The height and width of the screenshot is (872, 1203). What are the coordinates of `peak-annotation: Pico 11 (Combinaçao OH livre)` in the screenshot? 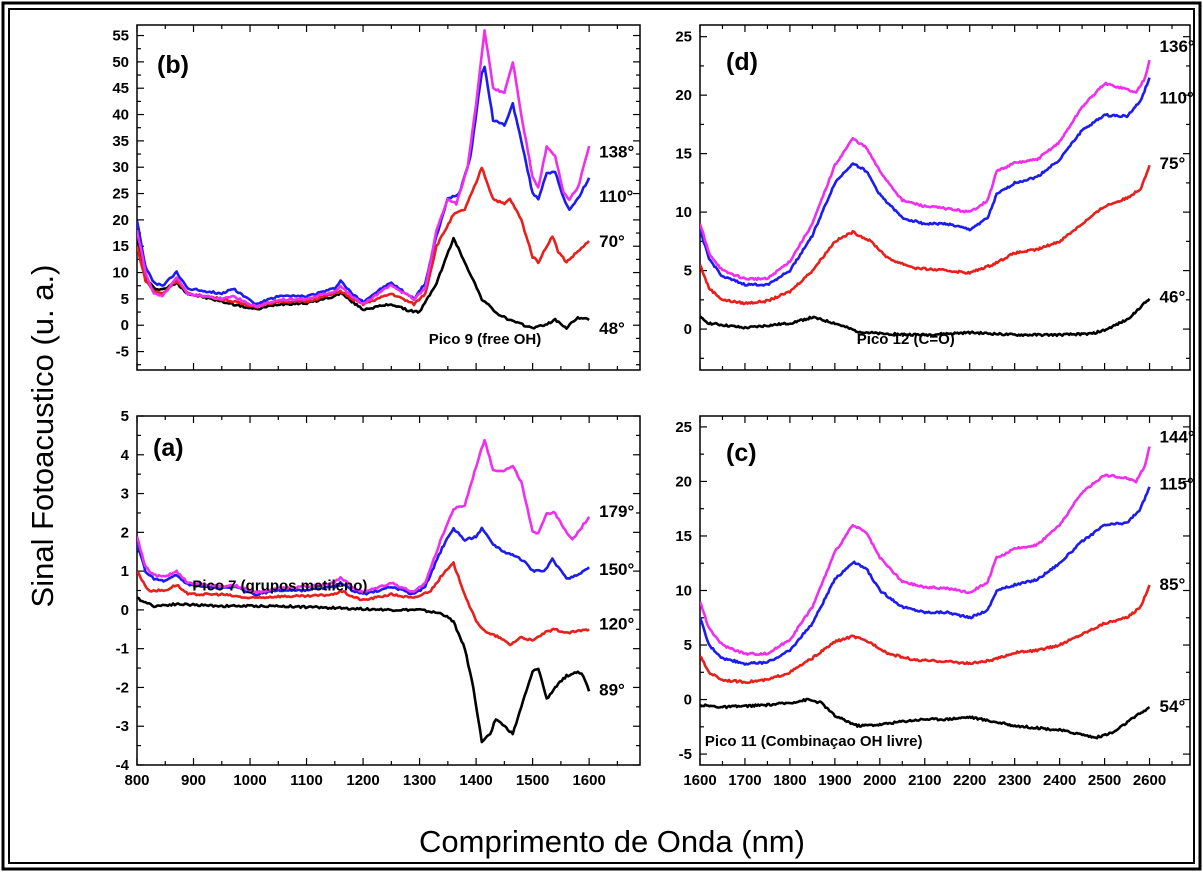 It's located at (814, 741).